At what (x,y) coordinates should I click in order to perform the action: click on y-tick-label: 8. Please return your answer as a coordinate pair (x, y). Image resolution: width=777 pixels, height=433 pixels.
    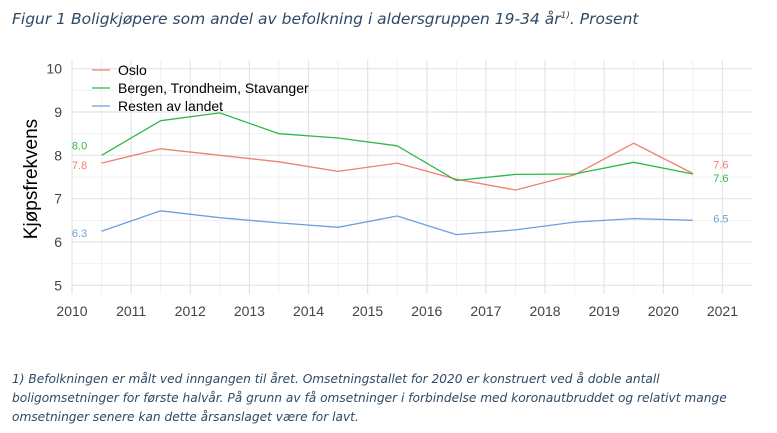
    Looking at the image, I should click on (58, 155).